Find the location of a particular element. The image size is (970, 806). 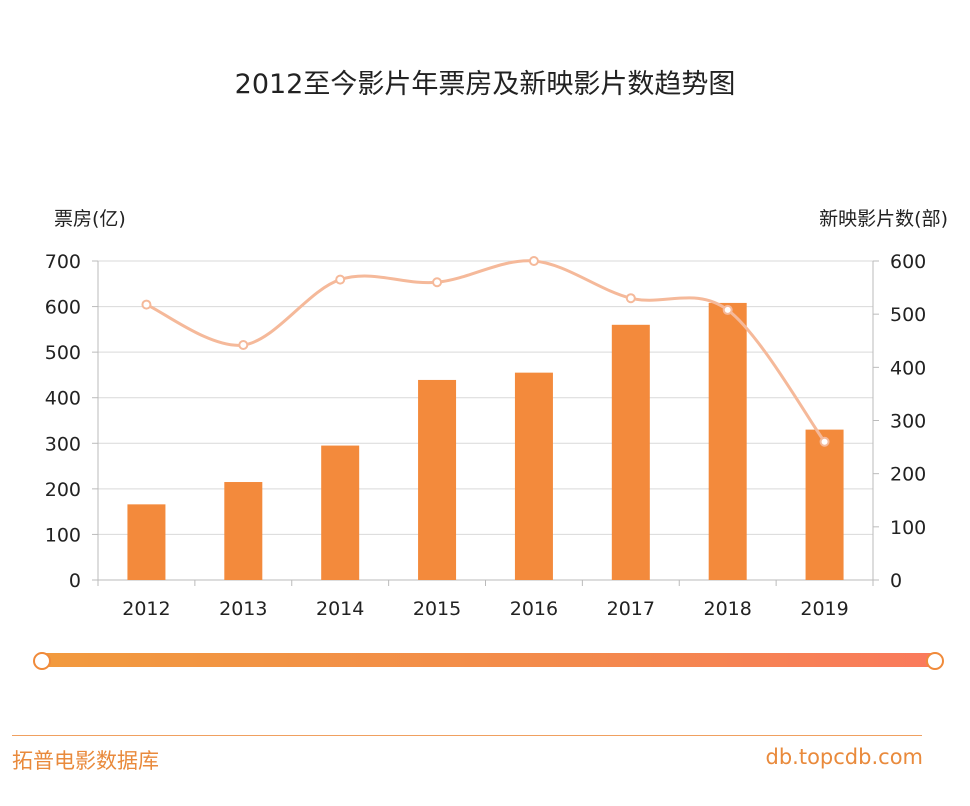

bar-2016 is located at coordinates (533, 476).